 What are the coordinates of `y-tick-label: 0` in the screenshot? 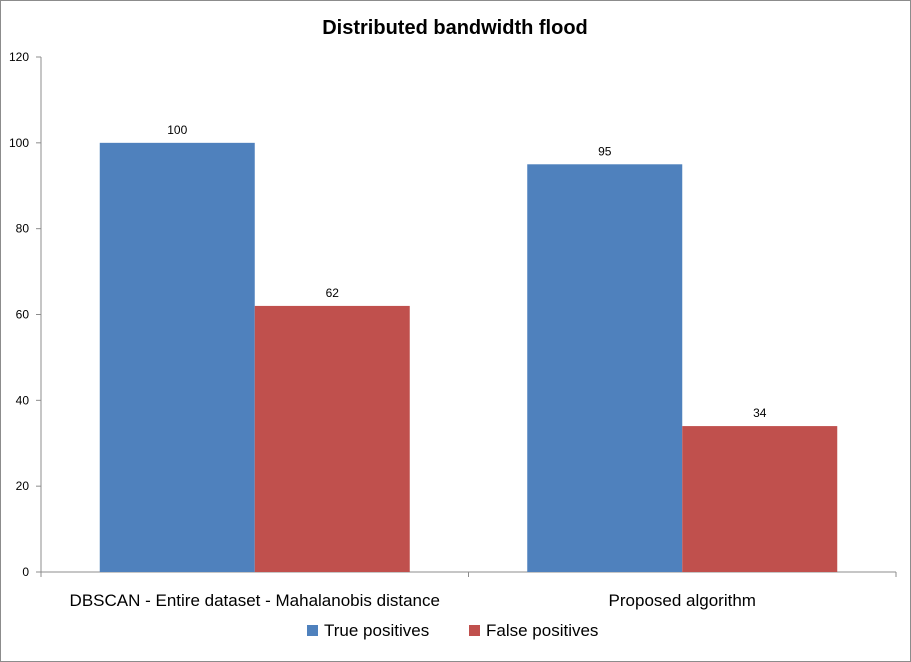 It's located at (25, 572).